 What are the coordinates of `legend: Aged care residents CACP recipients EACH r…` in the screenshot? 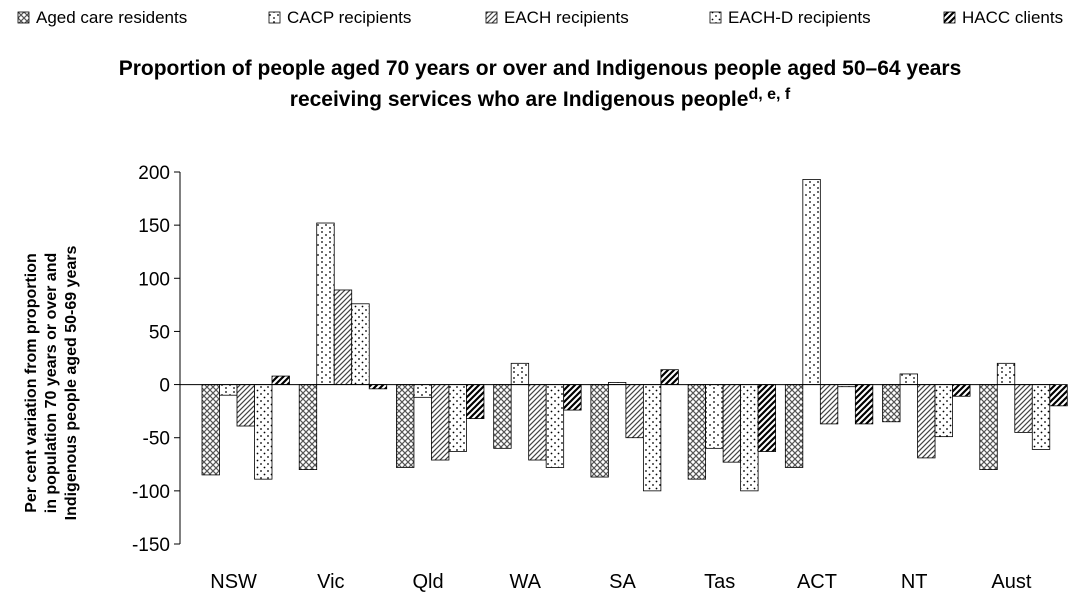 It's located at (540, 17).